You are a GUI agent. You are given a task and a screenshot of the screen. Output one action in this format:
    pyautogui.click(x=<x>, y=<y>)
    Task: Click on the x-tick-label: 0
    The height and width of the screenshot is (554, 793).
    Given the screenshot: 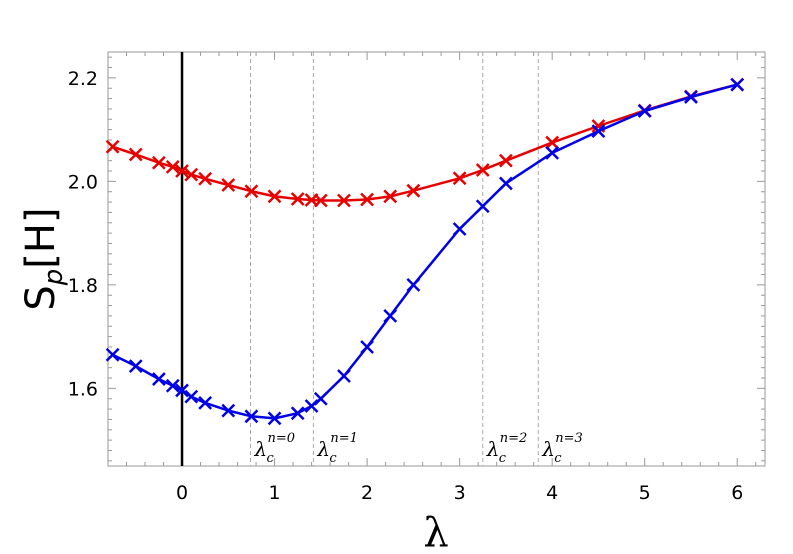 What is the action you would take?
    pyautogui.click(x=182, y=493)
    